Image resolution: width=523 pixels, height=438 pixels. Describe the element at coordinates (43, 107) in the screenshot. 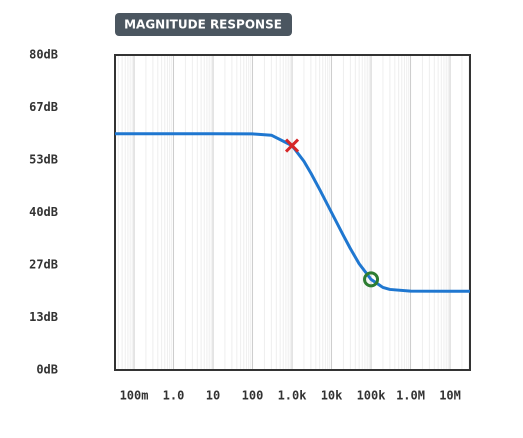

I see `y-tick-label: 67dB` at that location.